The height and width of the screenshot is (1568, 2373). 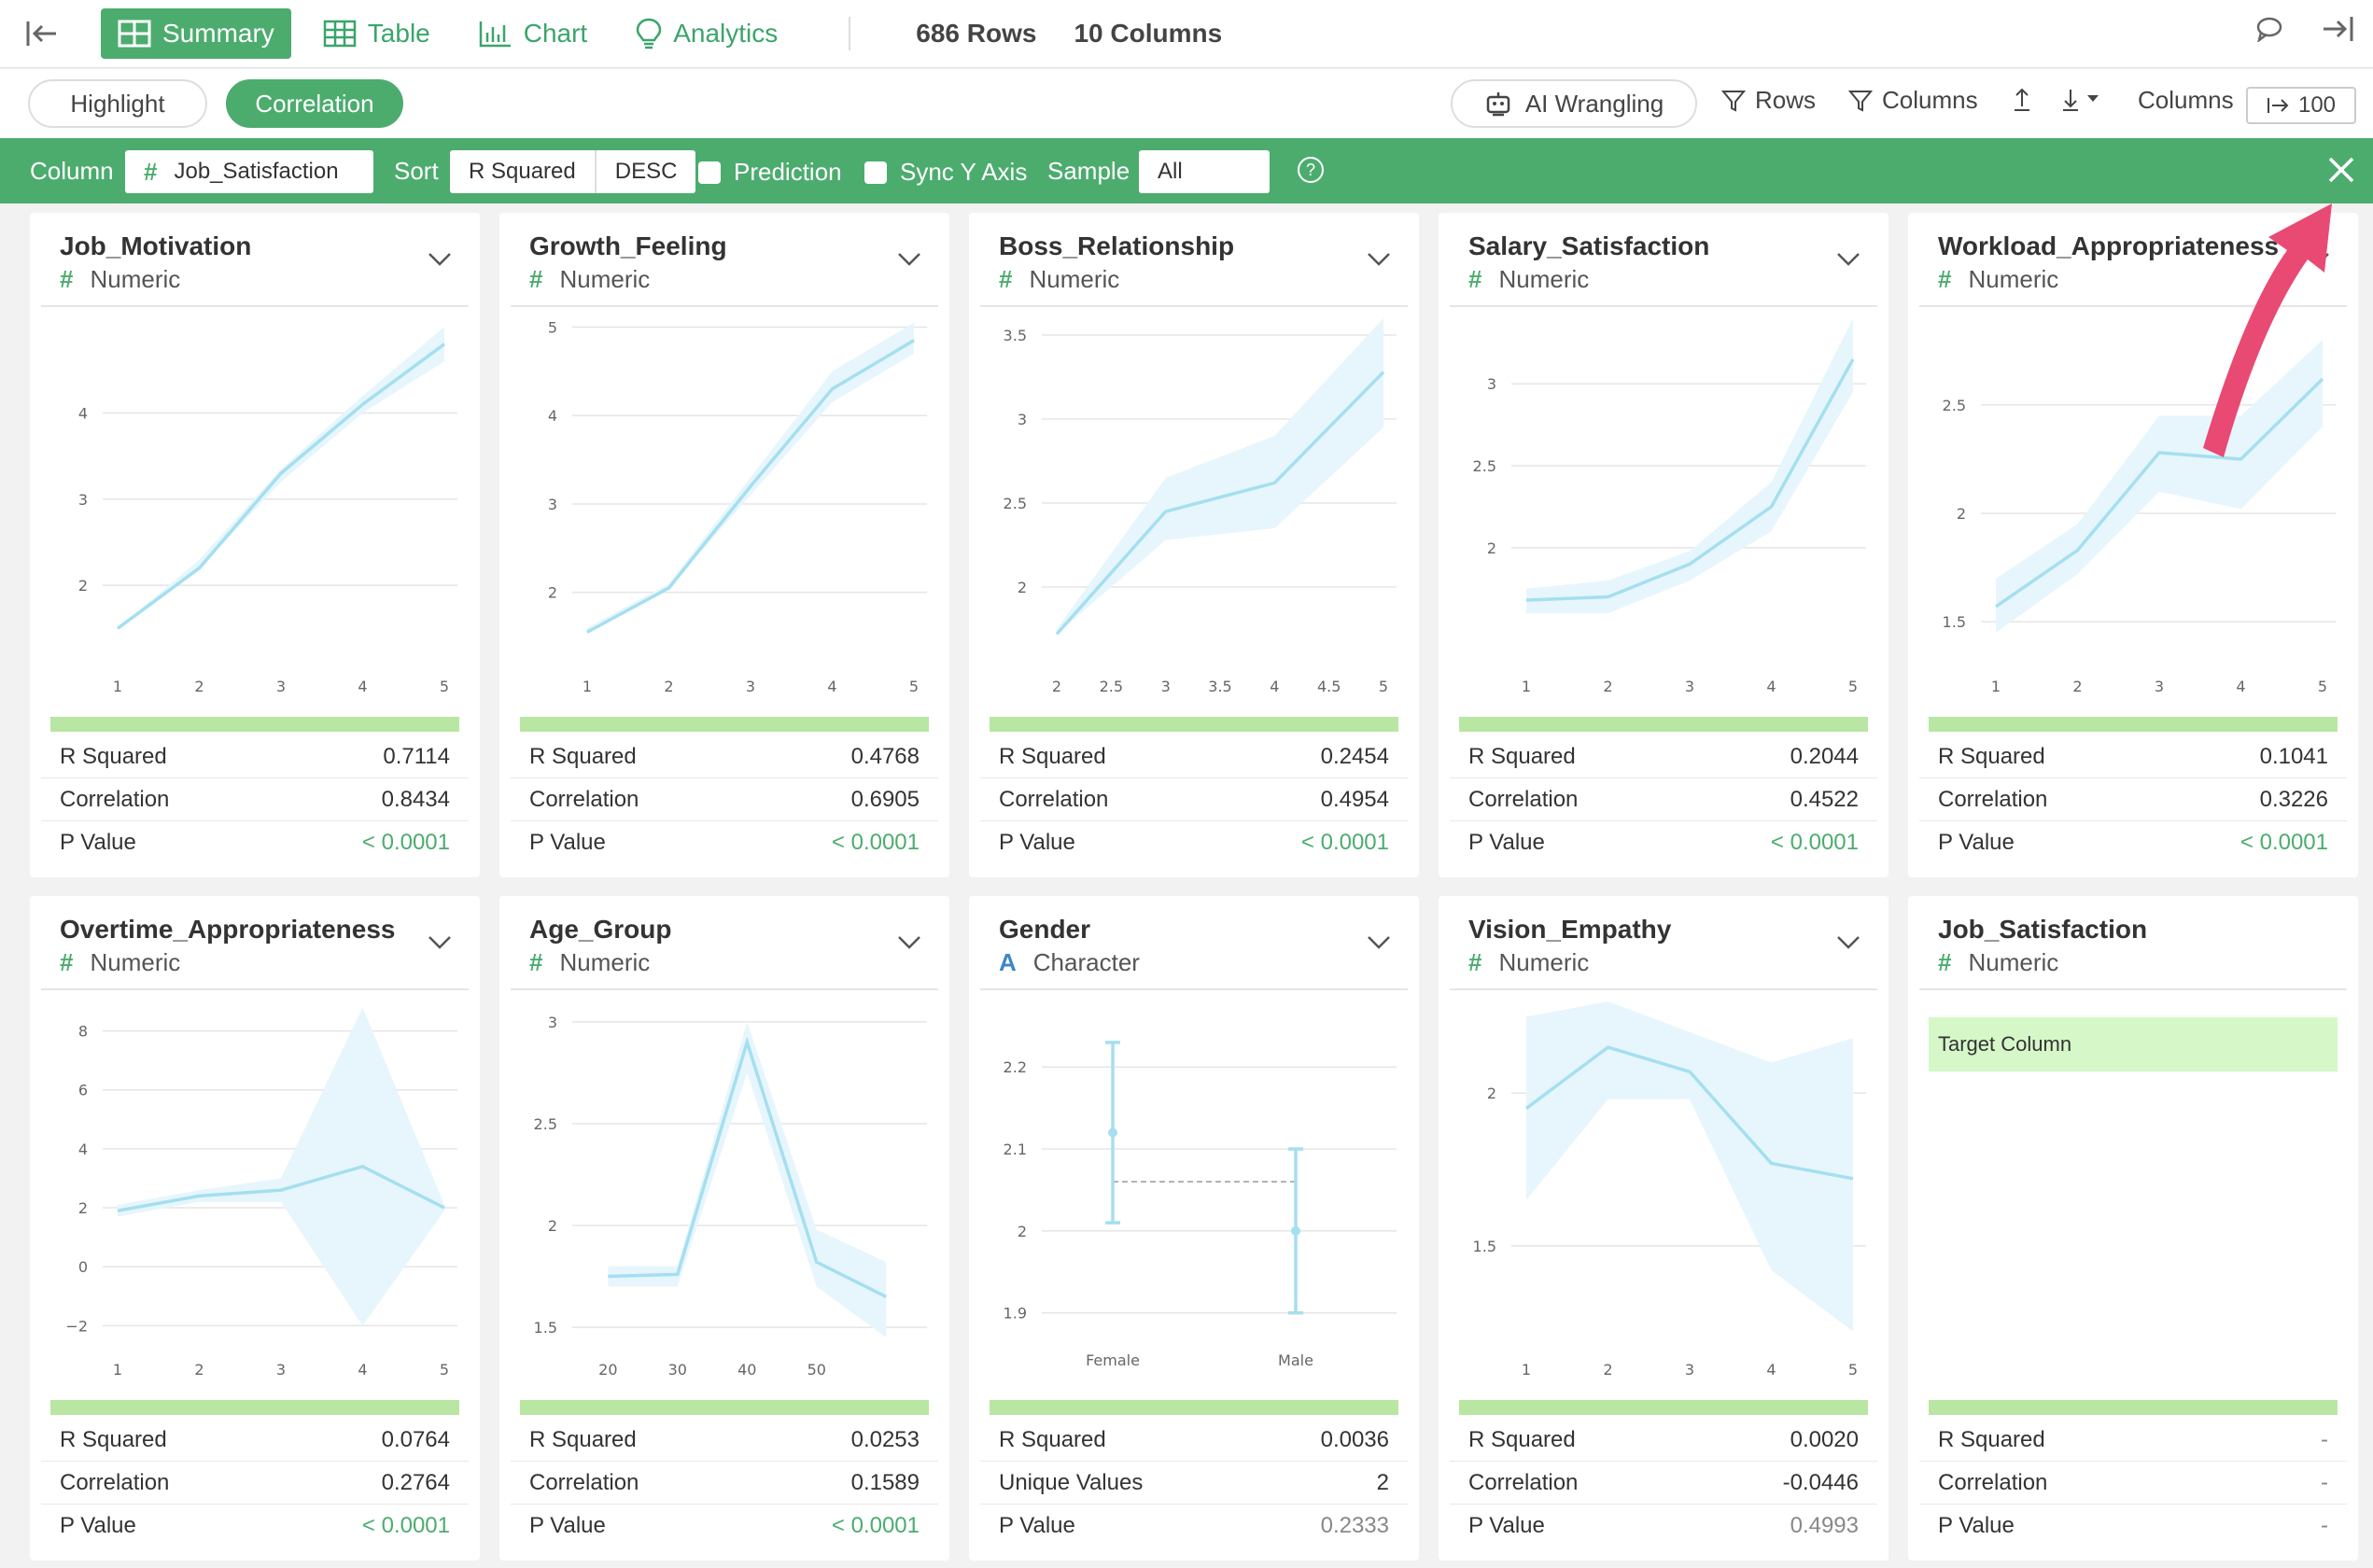 What do you see at coordinates (1993, 799) in the screenshot?
I see `stat-label: Correlation` at bounding box center [1993, 799].